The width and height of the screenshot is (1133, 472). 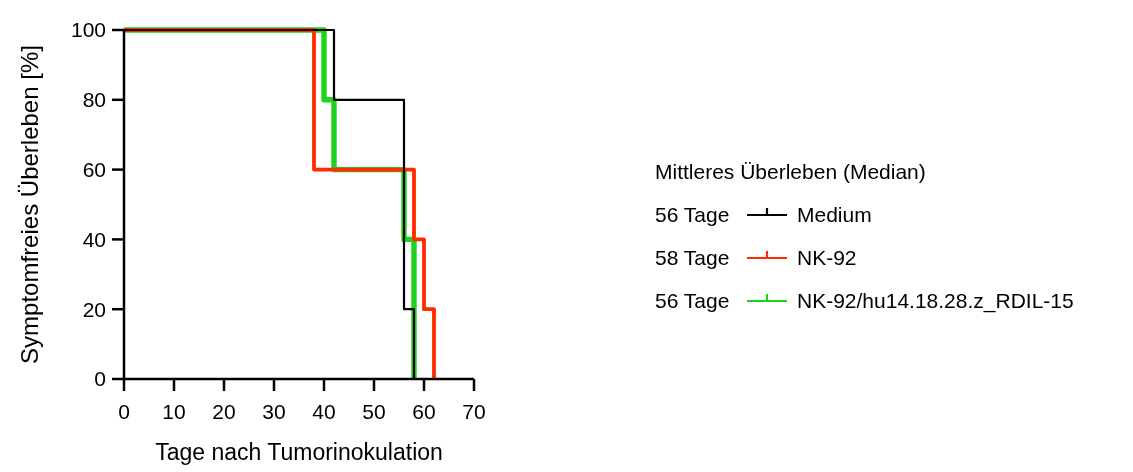 I want to click on x-tick-label: 50, so click(x=374, y=411).